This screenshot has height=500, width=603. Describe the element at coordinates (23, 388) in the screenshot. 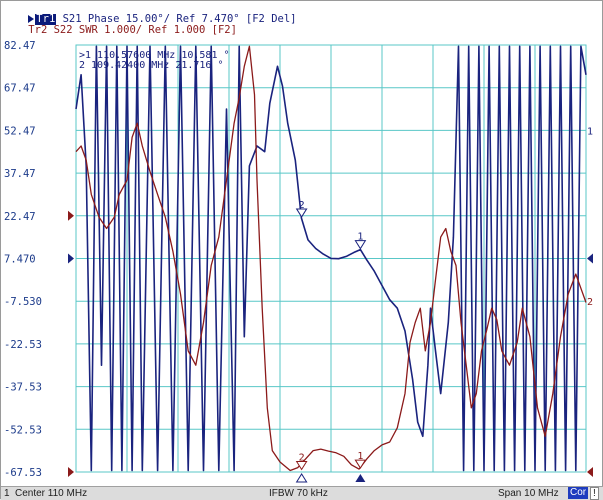

I see `y-tick-label: -37.53` at that location.